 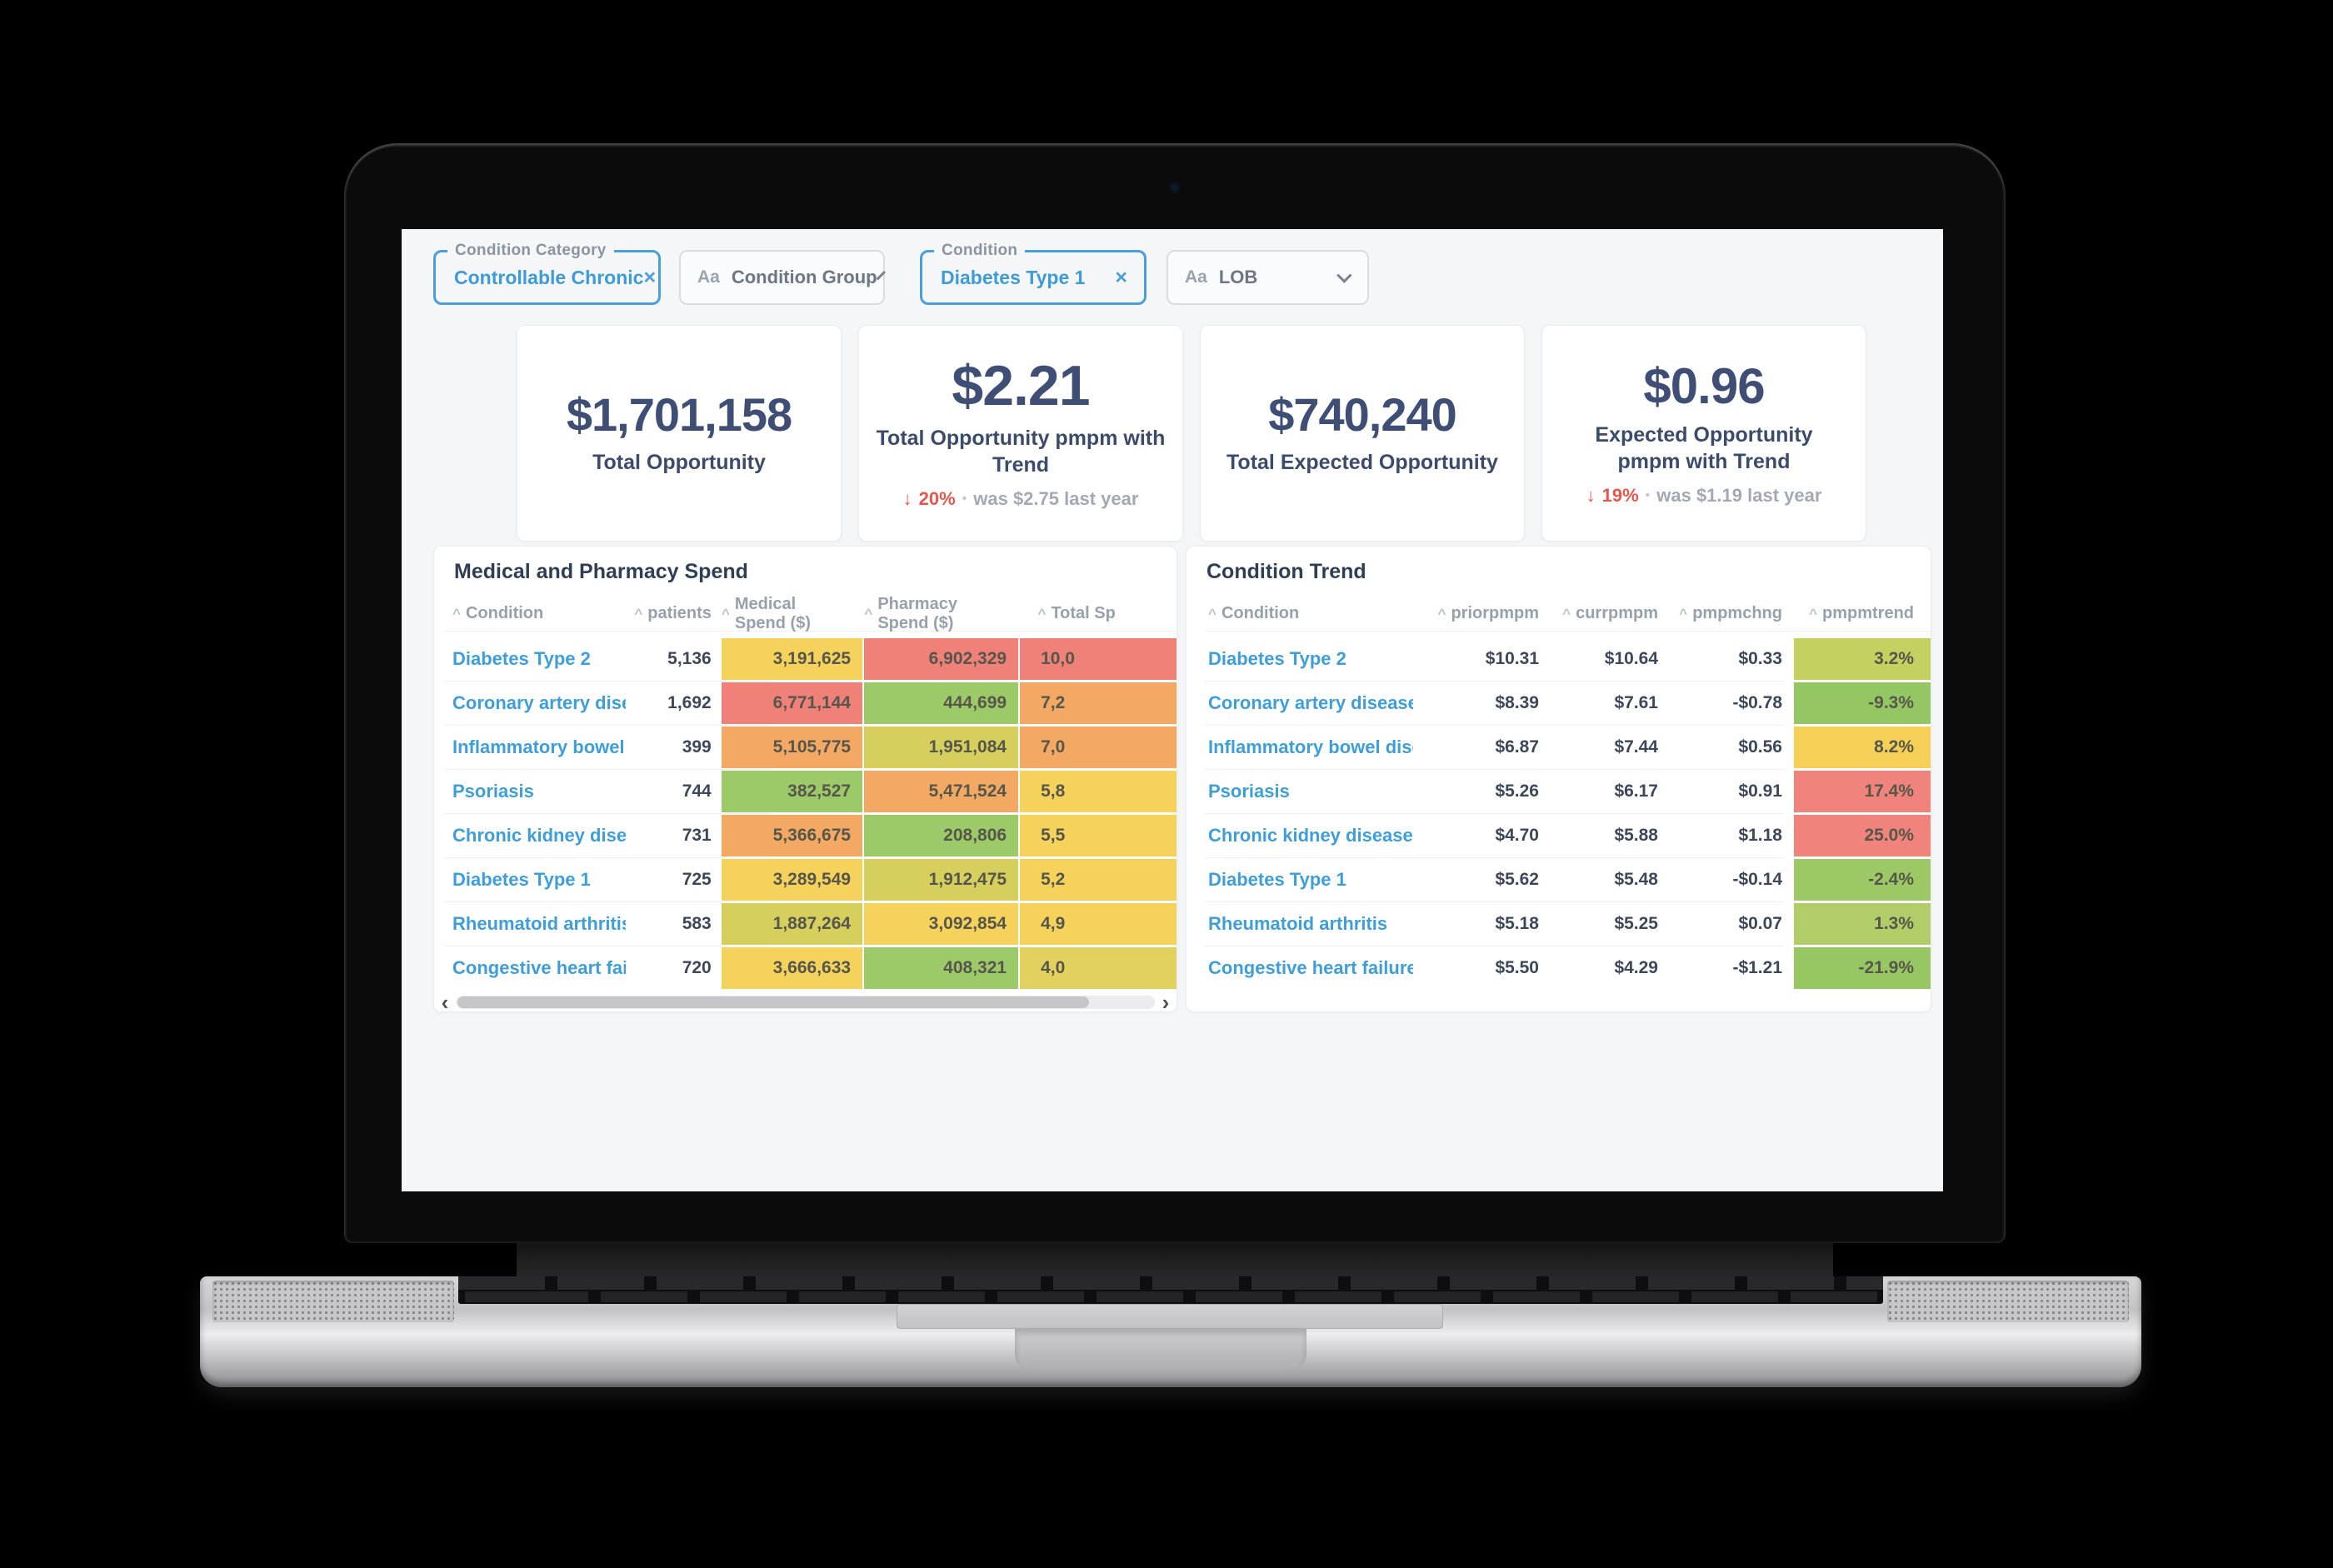 I want to click on column-header-priorpmpm: ^ priorpmpm, so click(x=1477, y=613).